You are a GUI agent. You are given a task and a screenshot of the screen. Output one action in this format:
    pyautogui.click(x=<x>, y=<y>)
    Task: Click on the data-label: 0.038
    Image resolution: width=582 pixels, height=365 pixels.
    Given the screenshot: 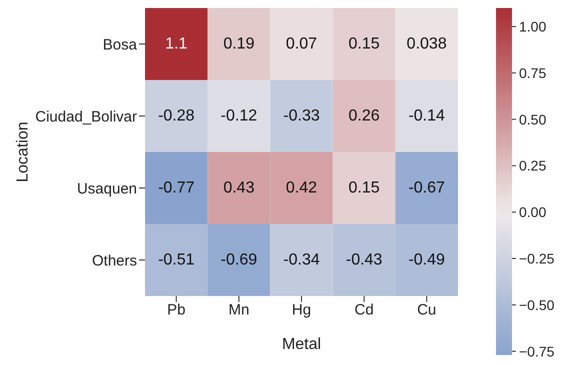 What is the action you would take?
    pyautogui.click(x=426, y=44)
    